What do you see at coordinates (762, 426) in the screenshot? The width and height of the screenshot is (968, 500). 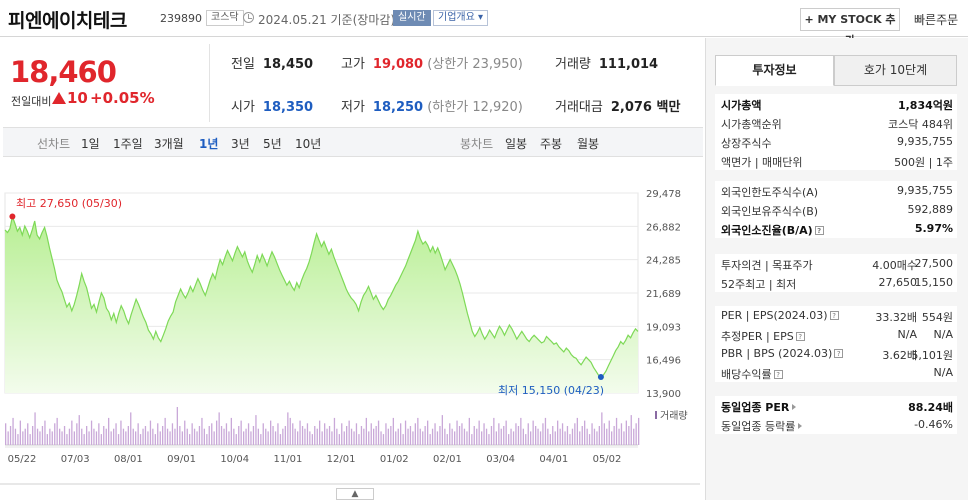 I see `info-label: 동일업종 등락률` at bounding box center [762, 426].